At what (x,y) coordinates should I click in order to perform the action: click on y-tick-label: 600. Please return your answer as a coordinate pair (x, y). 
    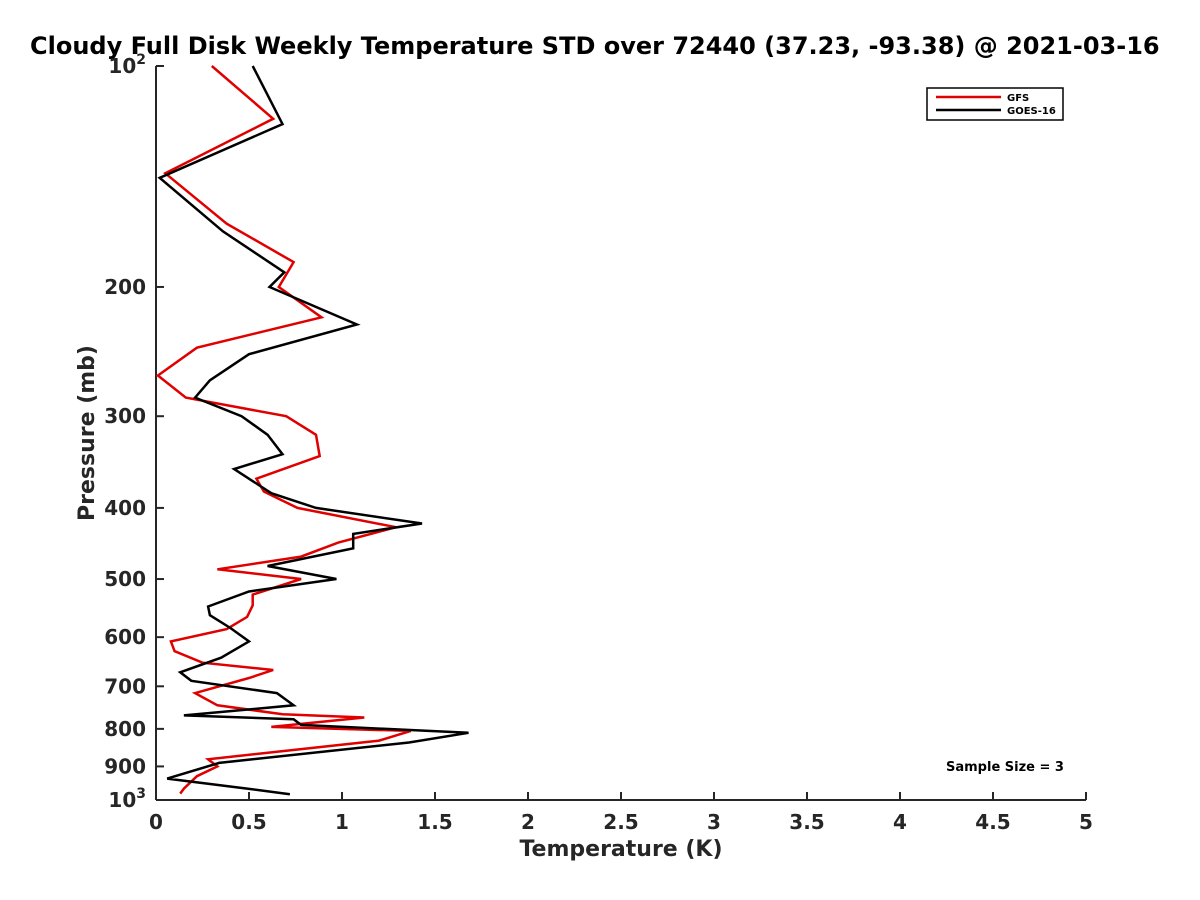
    Looking at the image, I should click on (125, 637).